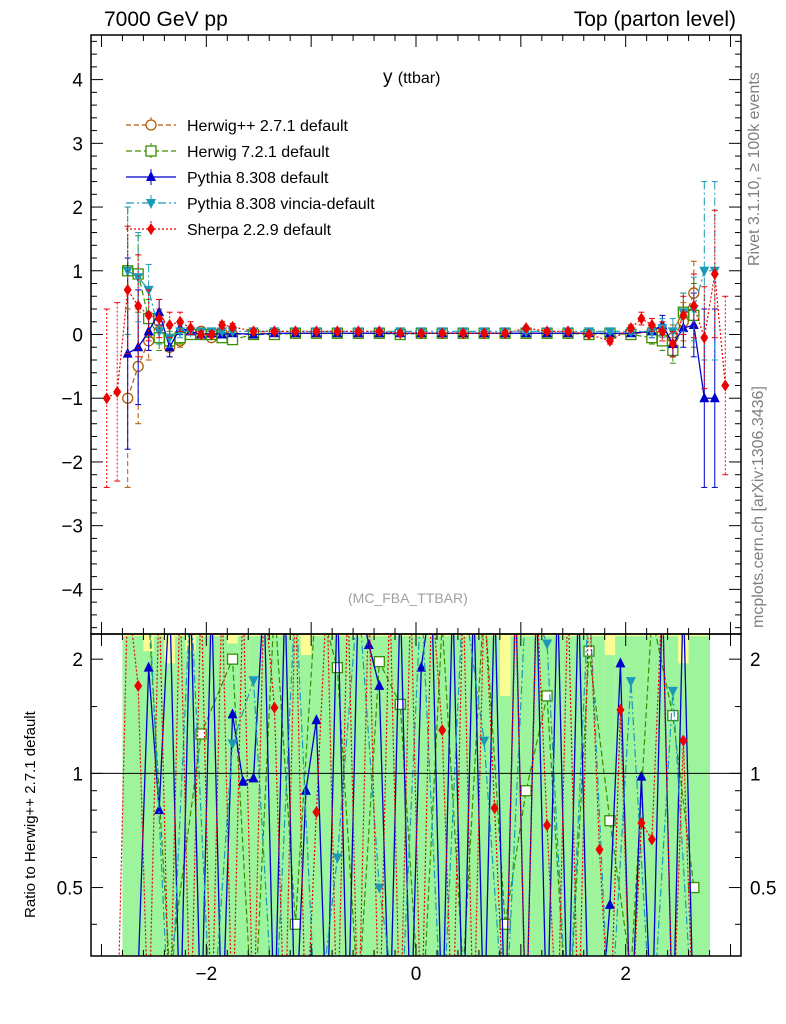 Image resolution: width=786 pixels, height=1024 pixels. I want to click on y-tick-label: −2, so click(72, 463).